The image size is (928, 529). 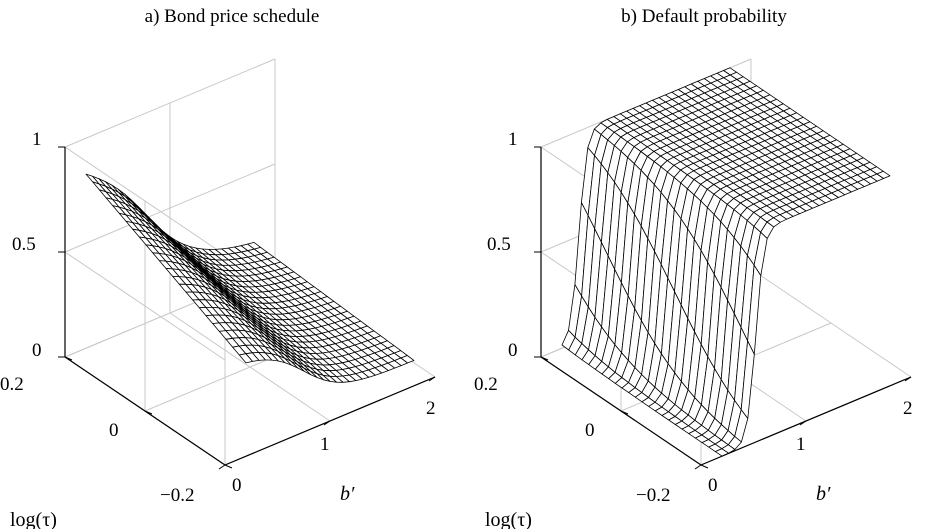 I want to click on panel-b-x-axis-label: b′, so click(x=823, y=494).